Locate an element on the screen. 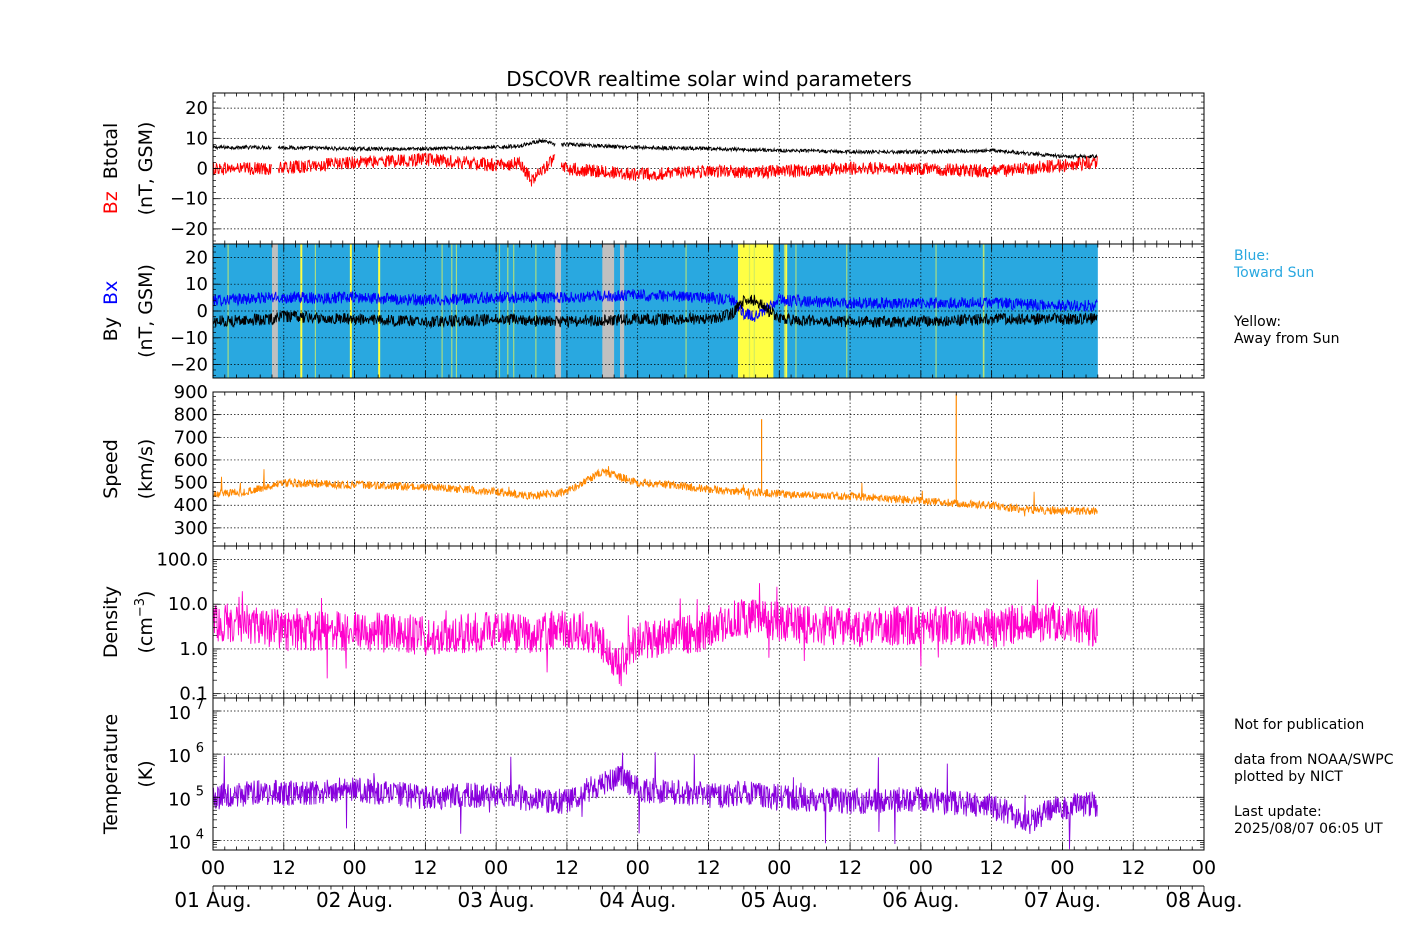 This screenshot has width=1417, height=944. y-tick-label: 100.0 is located at coordinates (182, 559).